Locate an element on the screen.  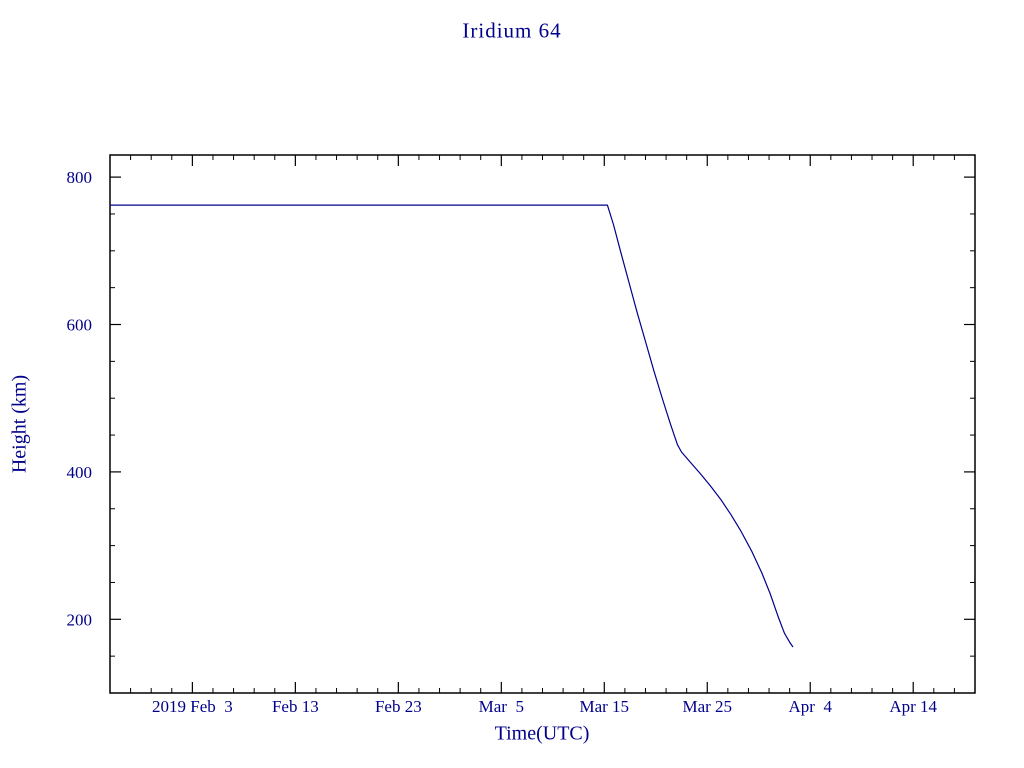
x-tick-label: Mar 25 is located at coordinates (707, 706).